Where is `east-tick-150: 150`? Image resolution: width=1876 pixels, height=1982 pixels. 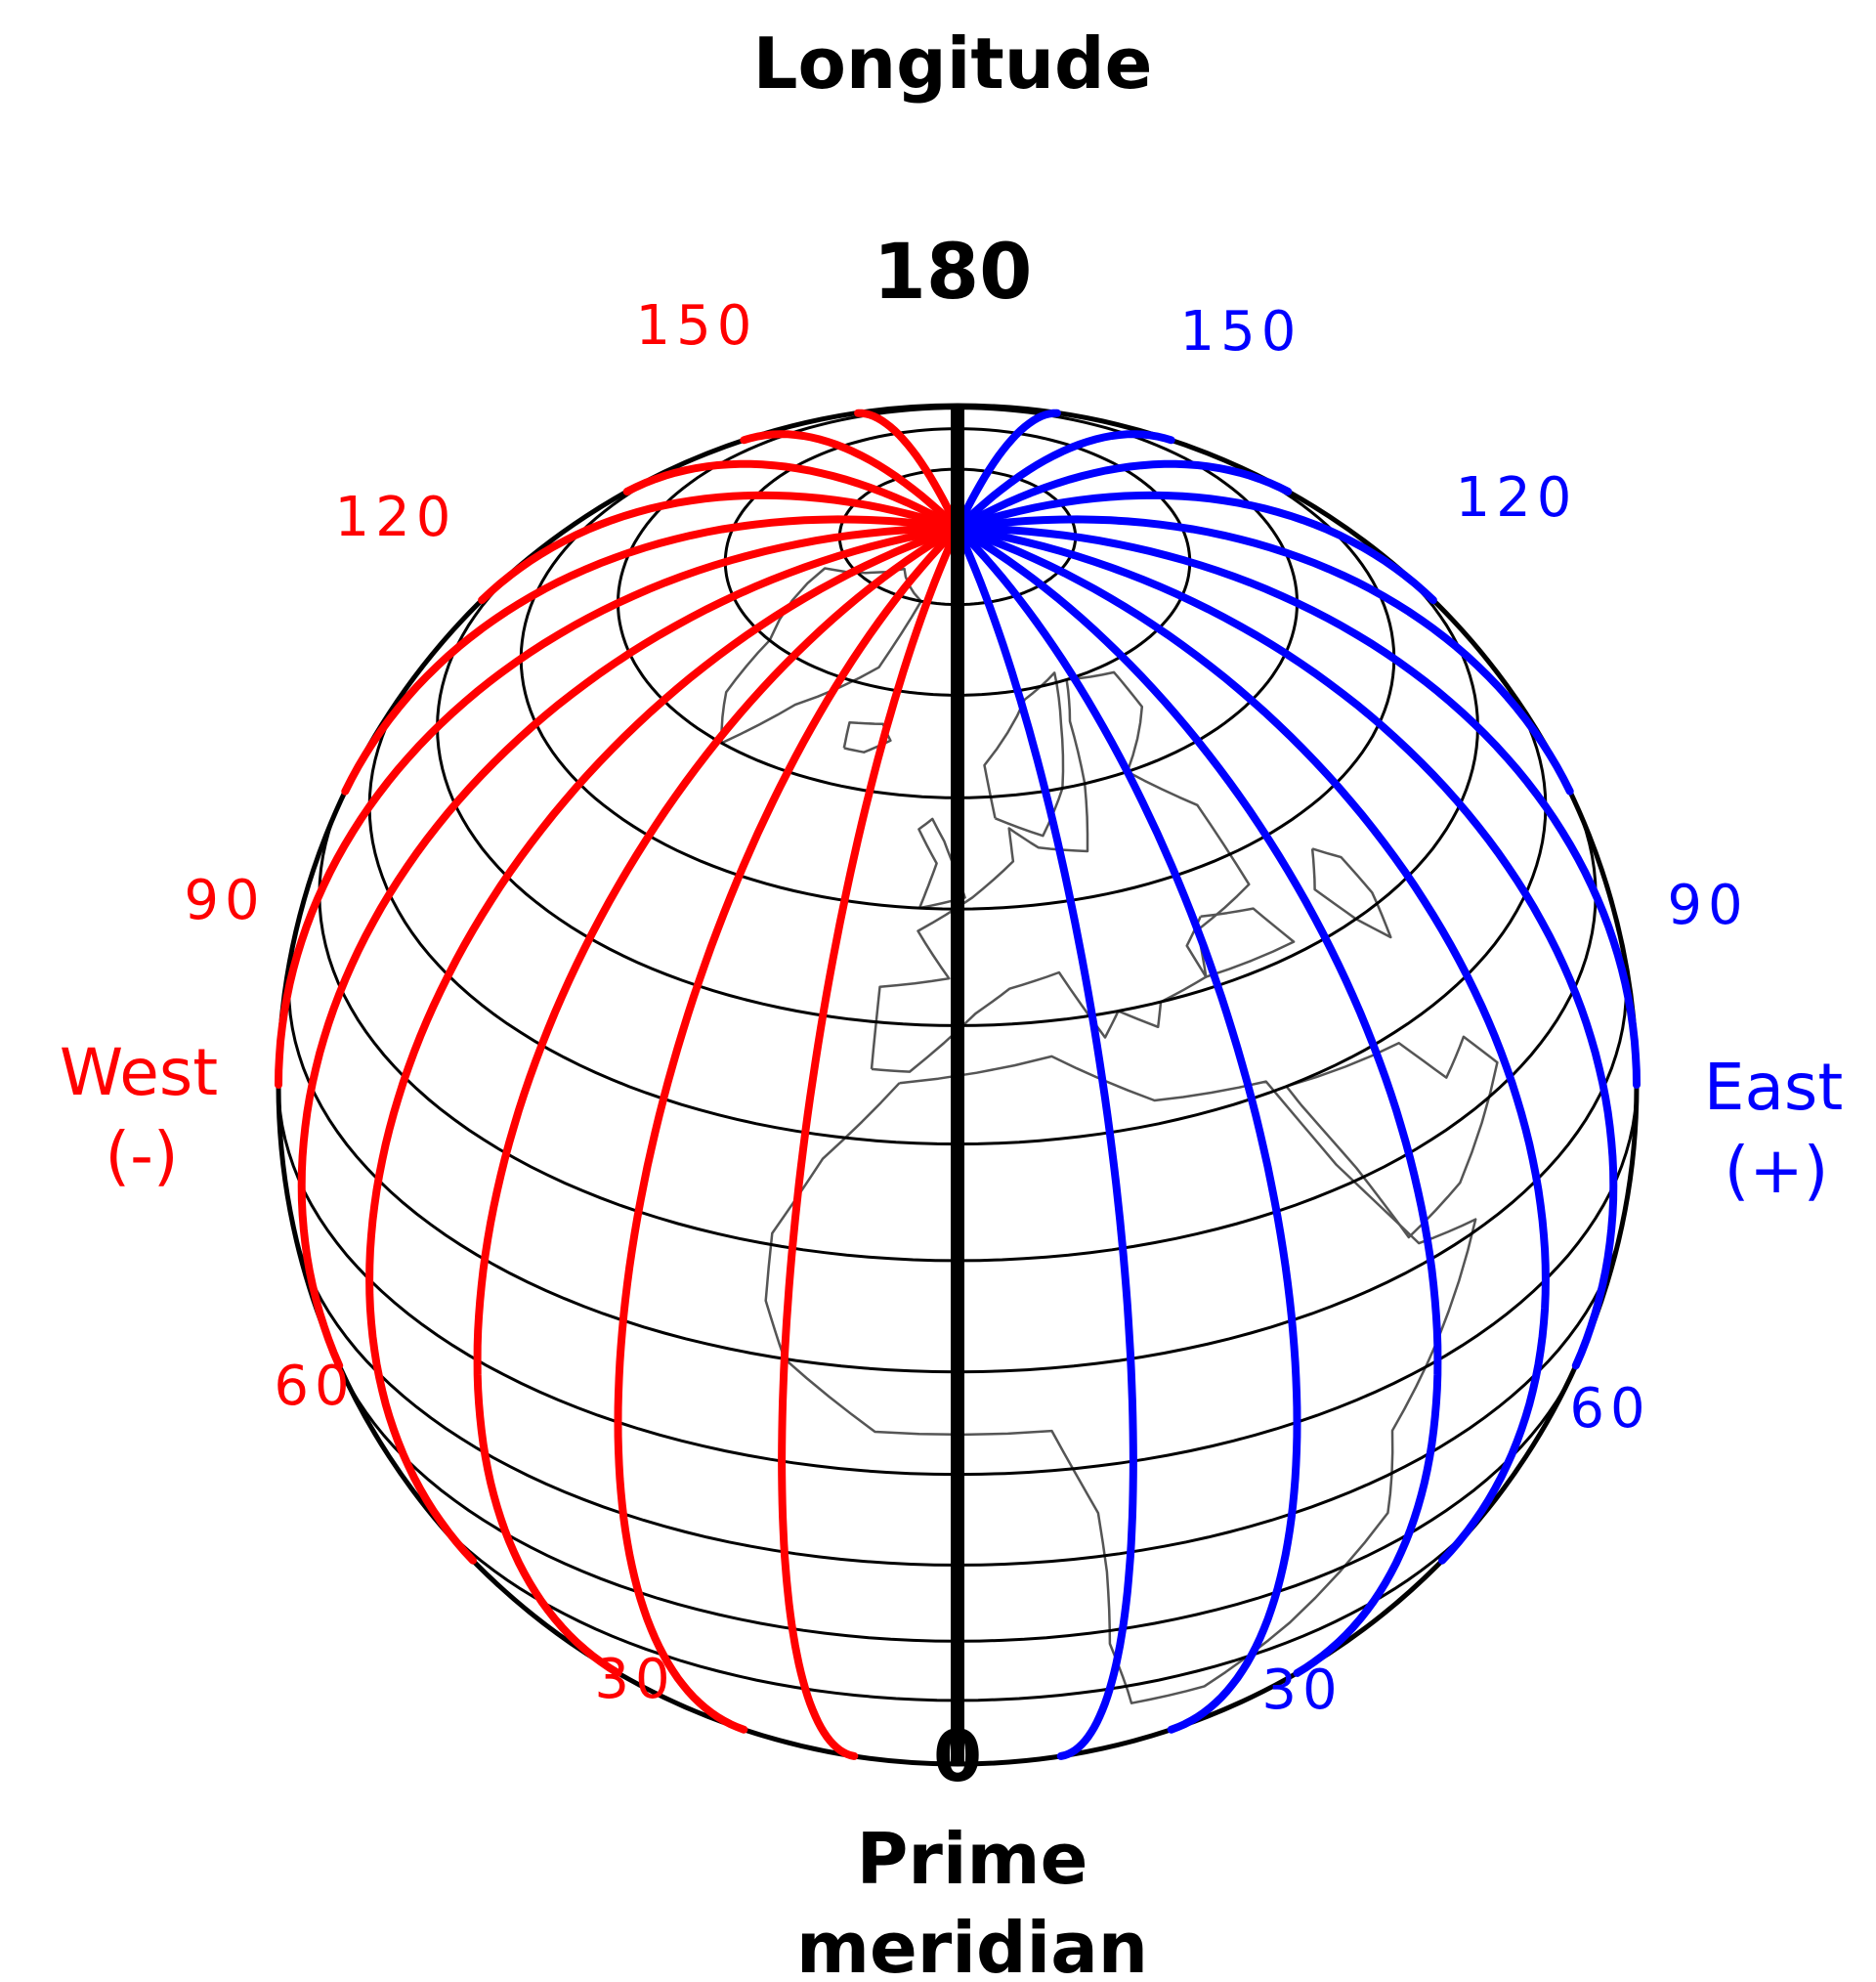 east-tick-150: 150 is located at coordinates (1241, 332).